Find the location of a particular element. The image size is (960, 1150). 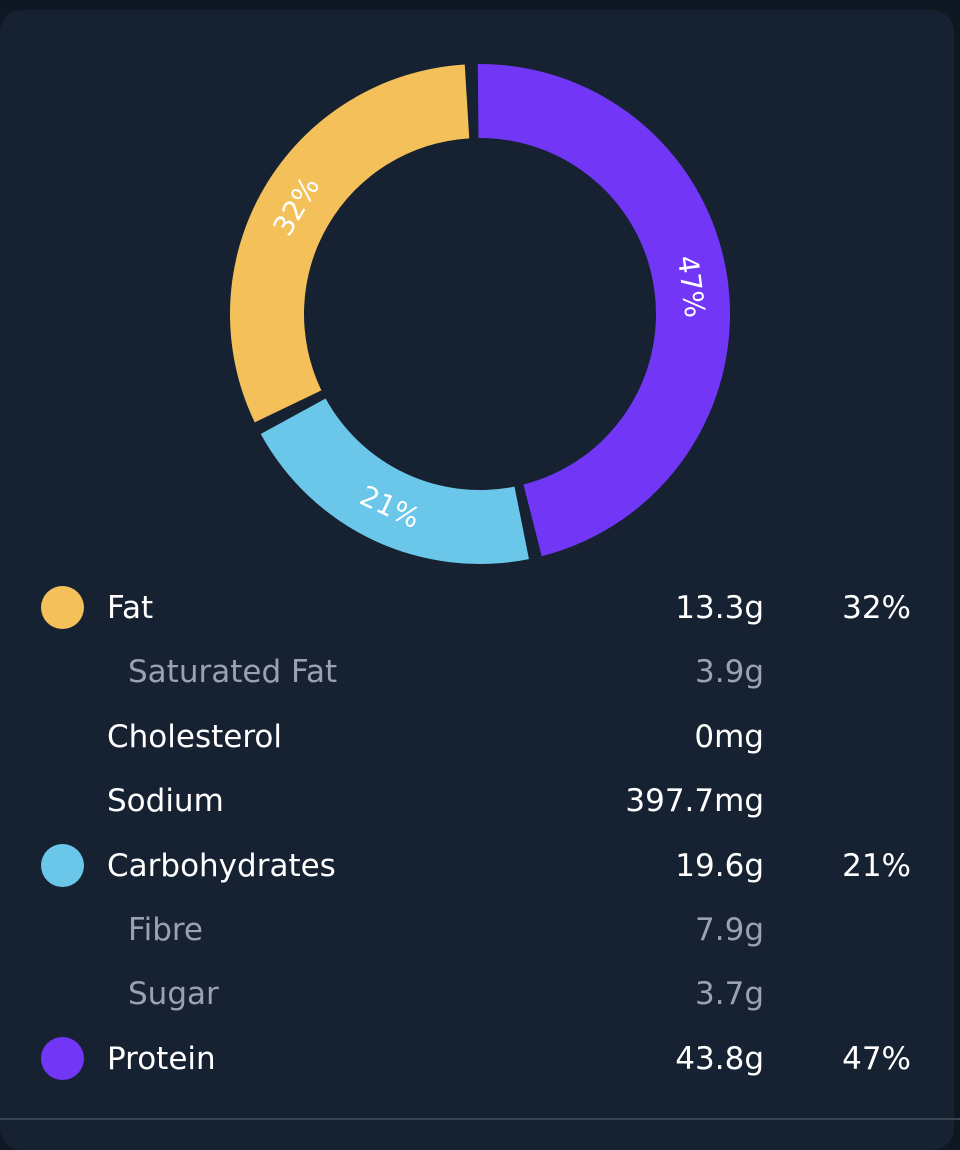

donut-slice-fat is located at coordinates (349, 243).